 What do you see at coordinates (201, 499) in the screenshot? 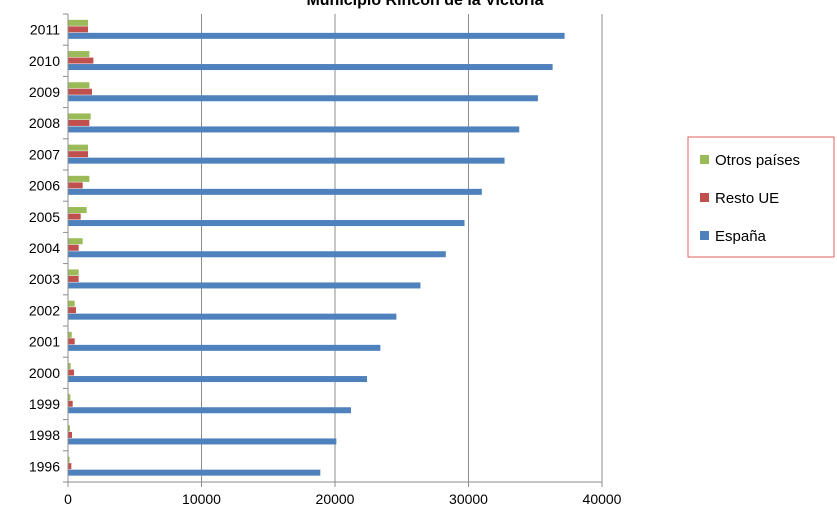
I see `x-tick-label: 10000` at bounding box center [201, 499].